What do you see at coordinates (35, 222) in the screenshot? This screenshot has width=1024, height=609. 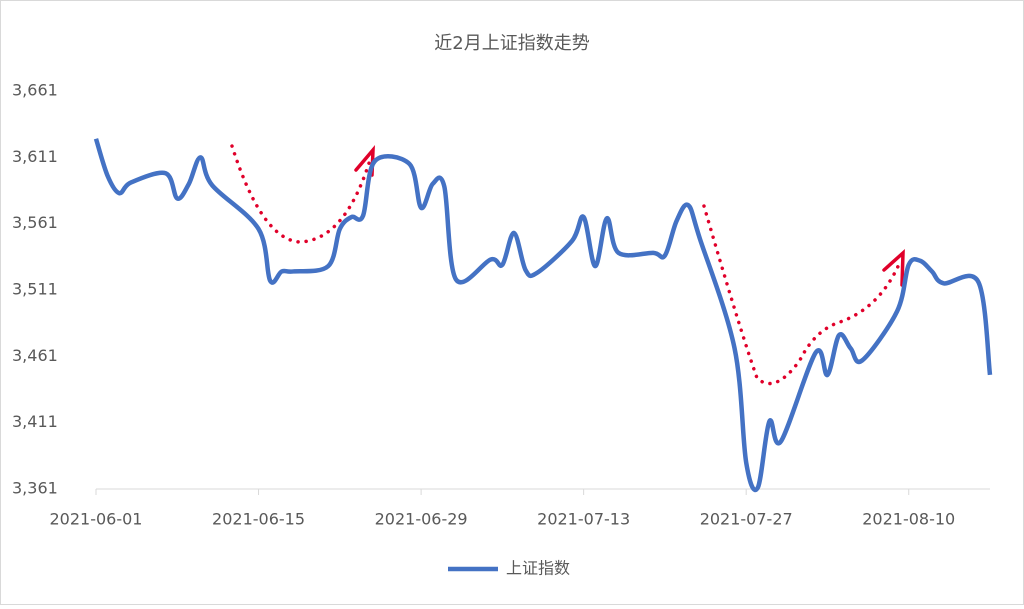 I see `y-tick-label: 3,561` at bounding box center [35, 222].